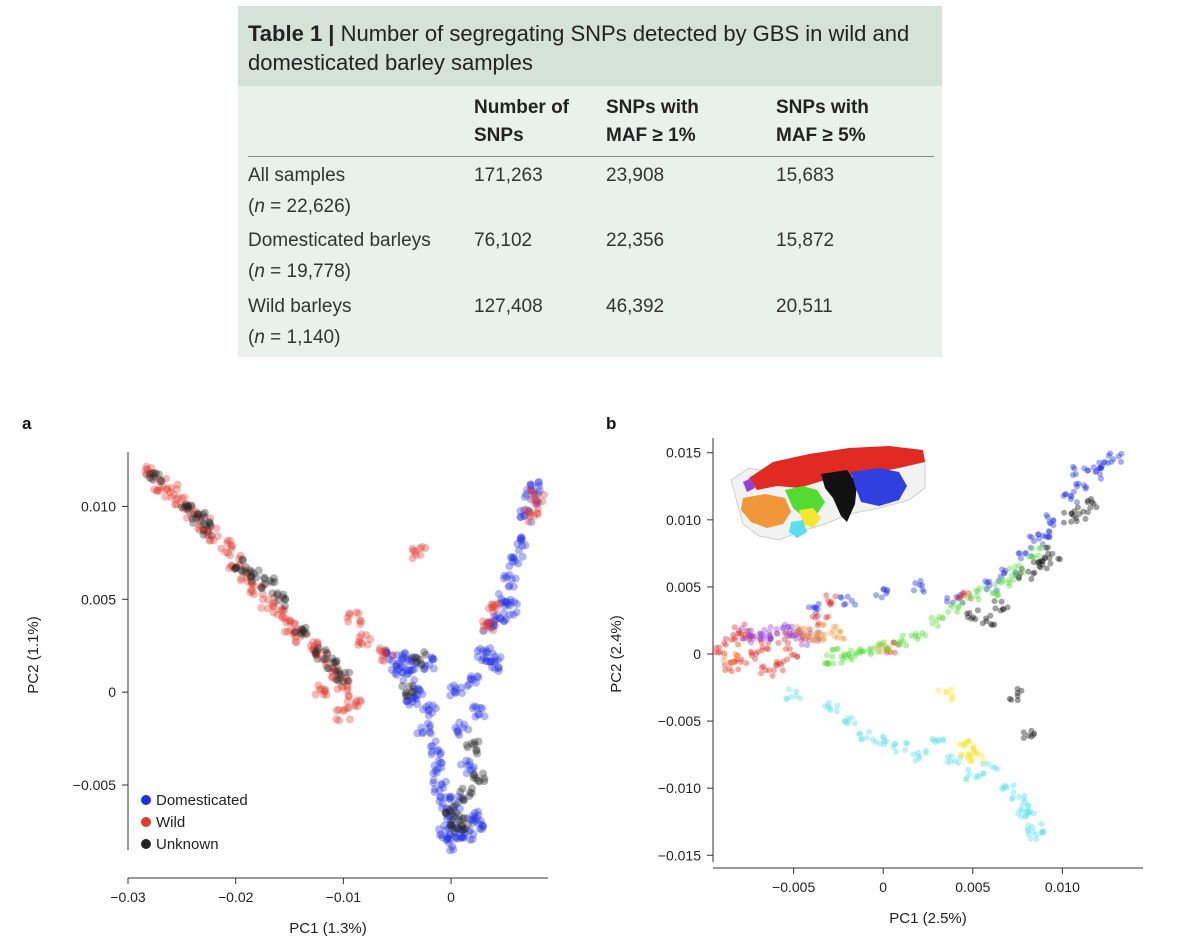 This screenshot has width=1188, height=944. What do you see at coordinates (839, 496) in the screenshot?
I see `map-region` at bounding box center [839, 496].